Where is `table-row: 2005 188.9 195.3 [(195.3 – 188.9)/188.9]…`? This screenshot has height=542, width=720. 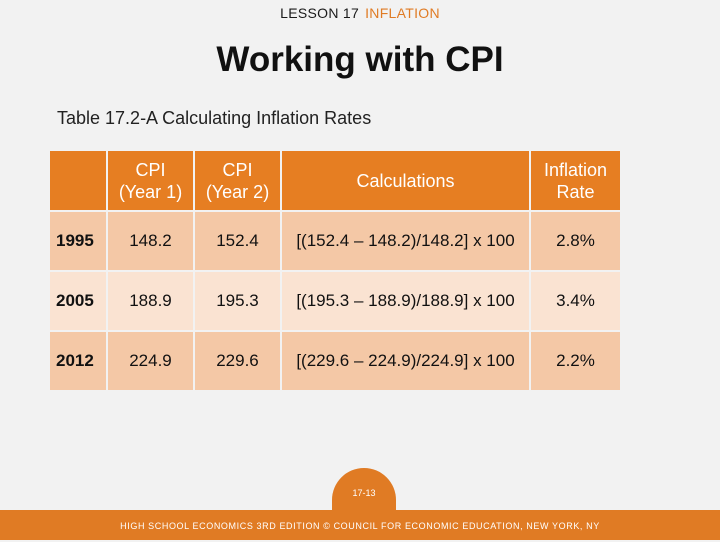 table-row: 2005 188.9 195.3 [(195.3 – 188.9)/188.9]… is located at coordinates (335, 301).